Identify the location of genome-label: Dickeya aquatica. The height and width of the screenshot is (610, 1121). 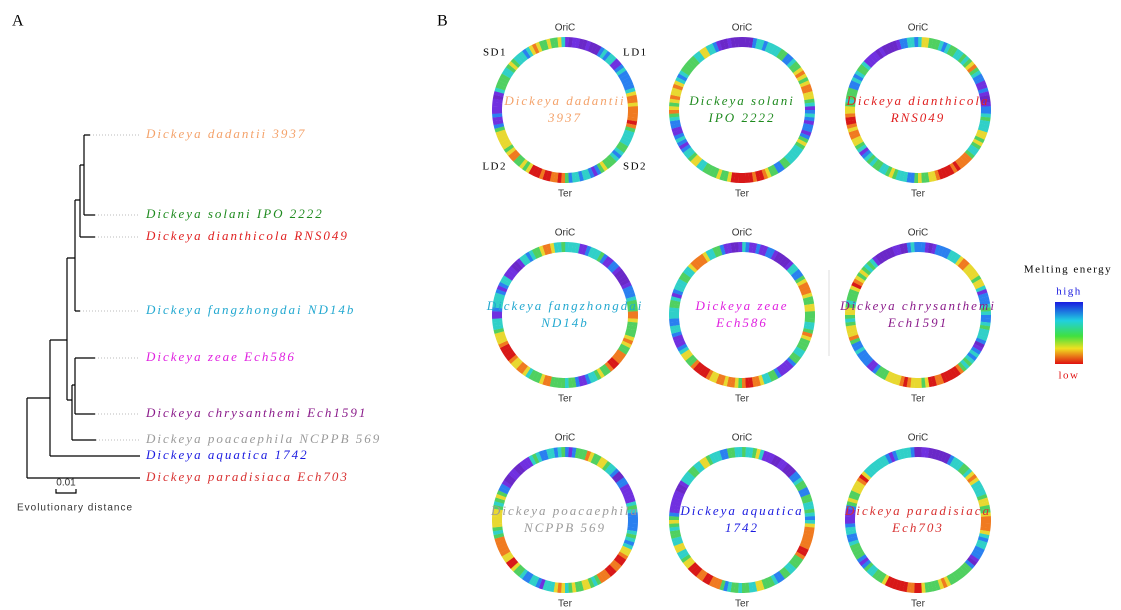
(741, 510).